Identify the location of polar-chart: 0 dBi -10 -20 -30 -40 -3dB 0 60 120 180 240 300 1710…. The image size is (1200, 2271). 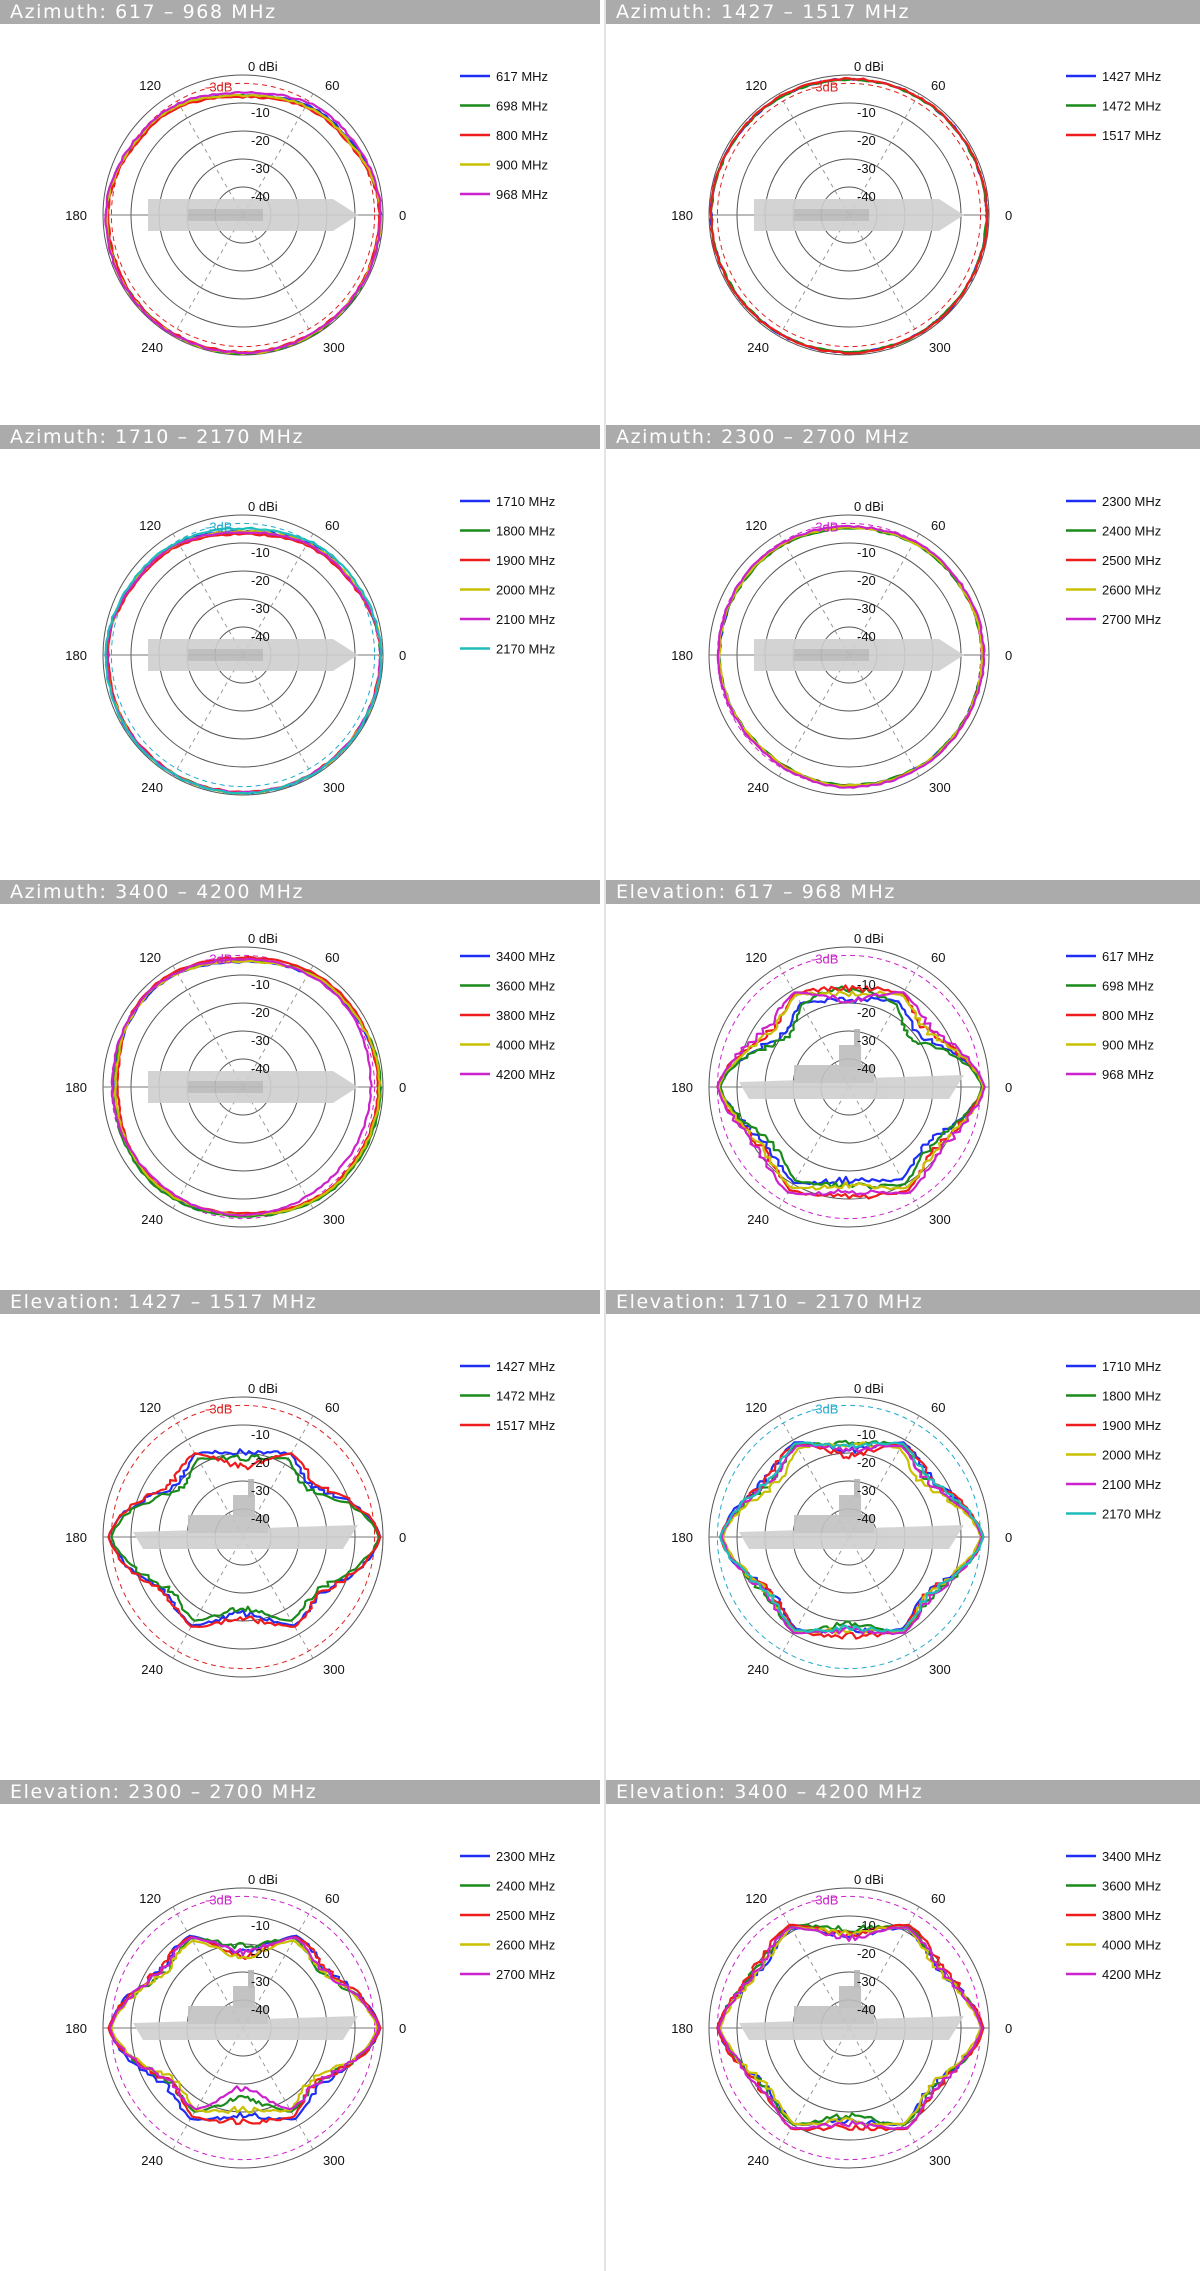
(916, 1518).